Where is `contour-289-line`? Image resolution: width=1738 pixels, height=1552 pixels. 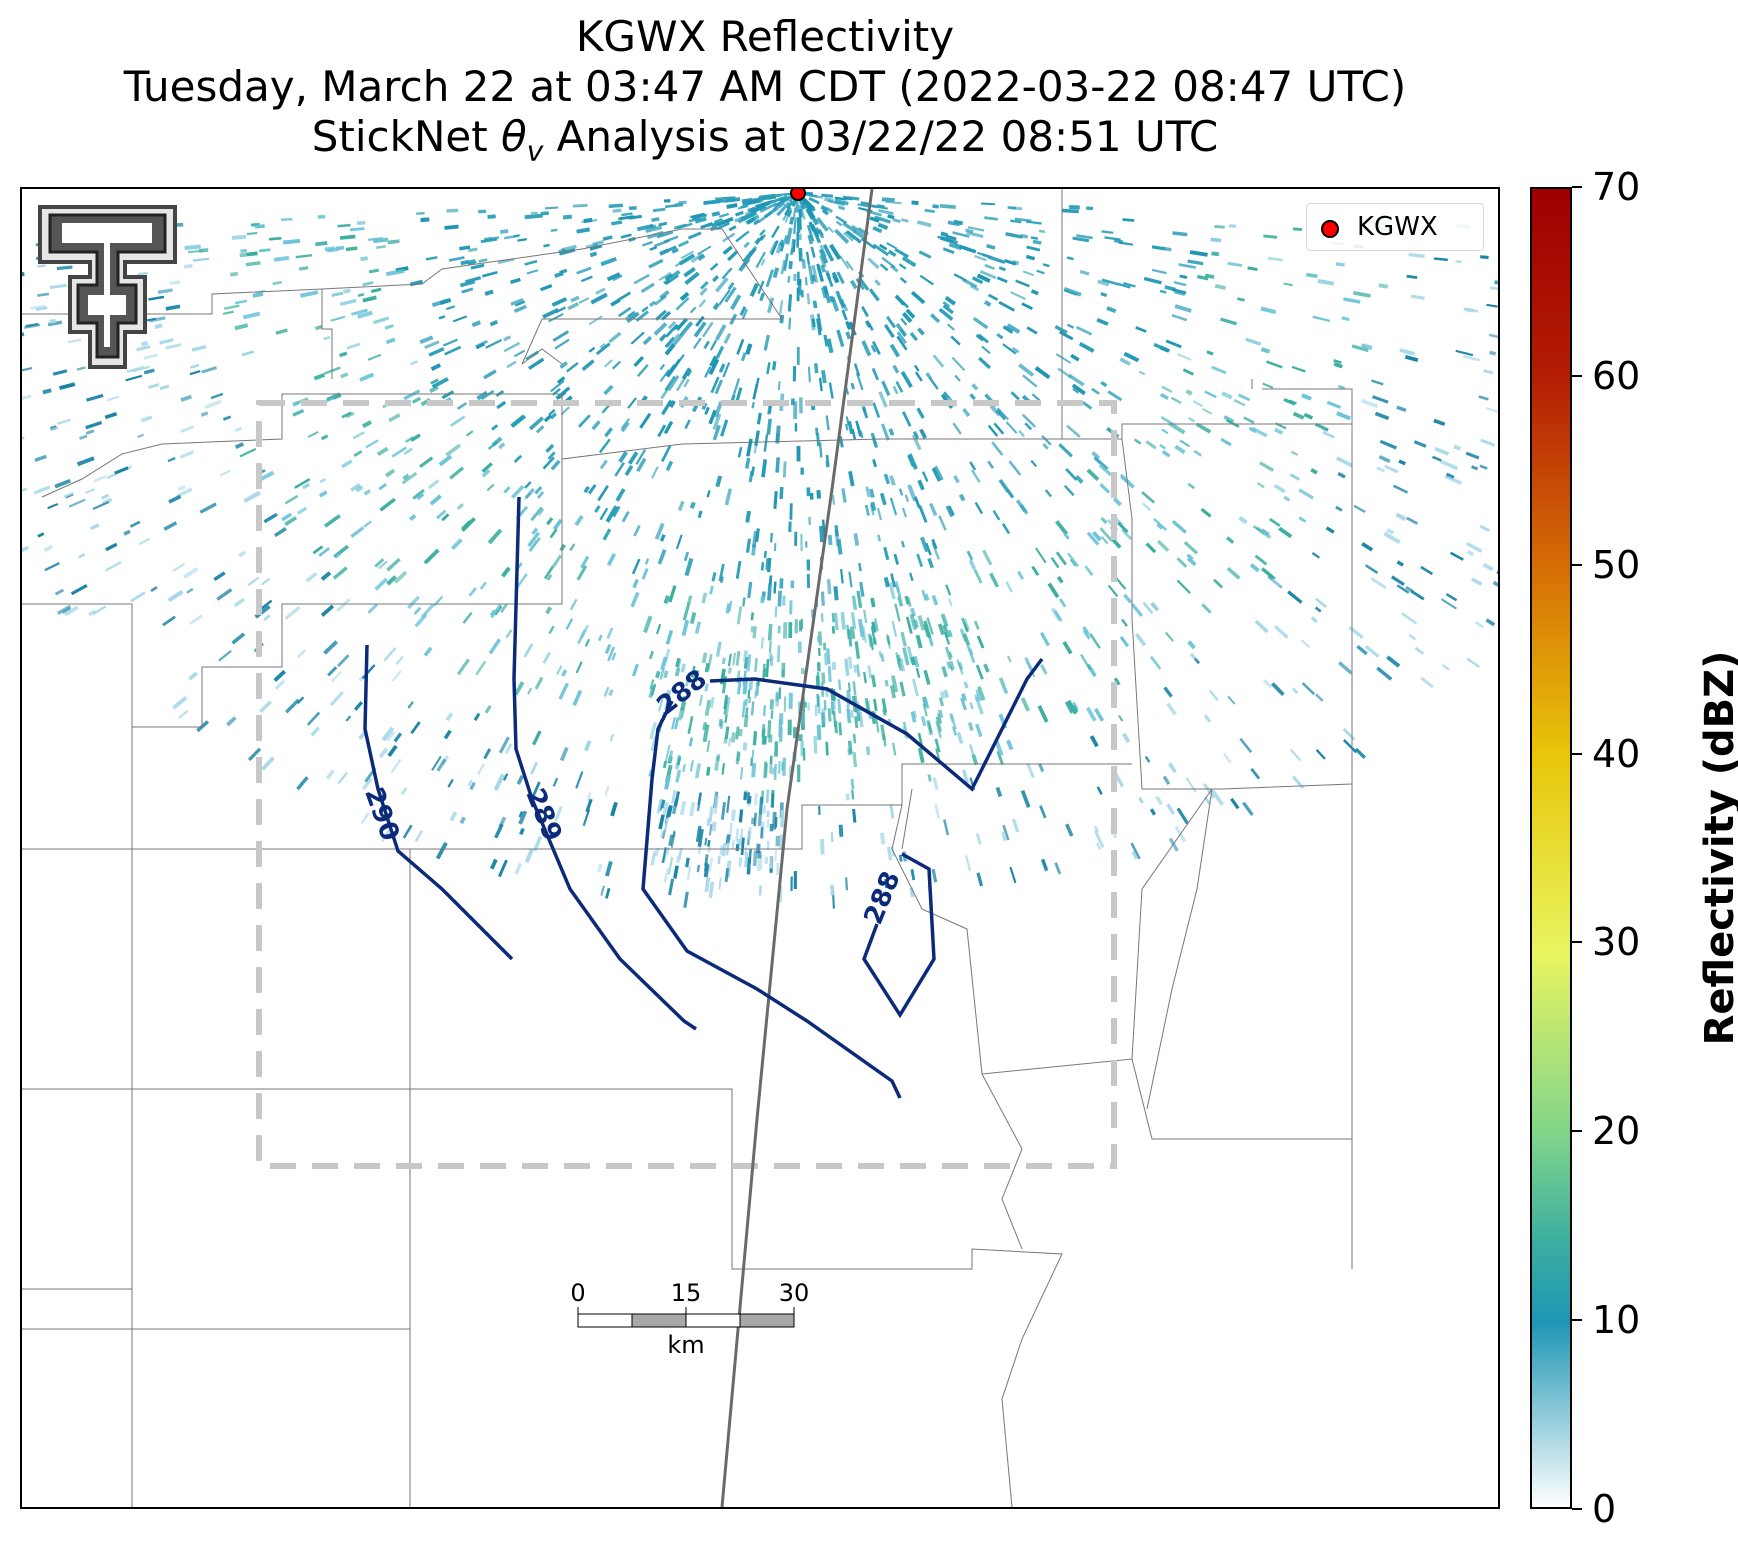
contour-289-line is located at coordinates (604, 763).